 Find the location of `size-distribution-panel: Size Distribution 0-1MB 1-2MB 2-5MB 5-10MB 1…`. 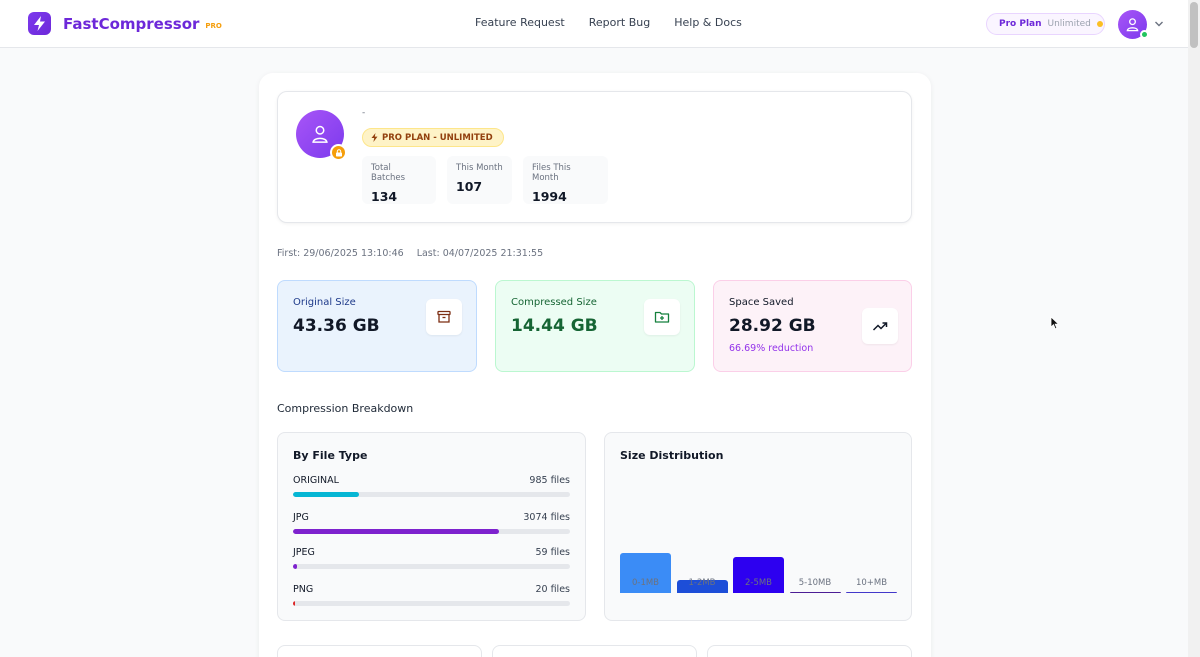

size-distribution-panel: Size Distribution 0-1MB 1-2MB 2-5MB 5-10MB 1… is located at coordinates (758, 526).